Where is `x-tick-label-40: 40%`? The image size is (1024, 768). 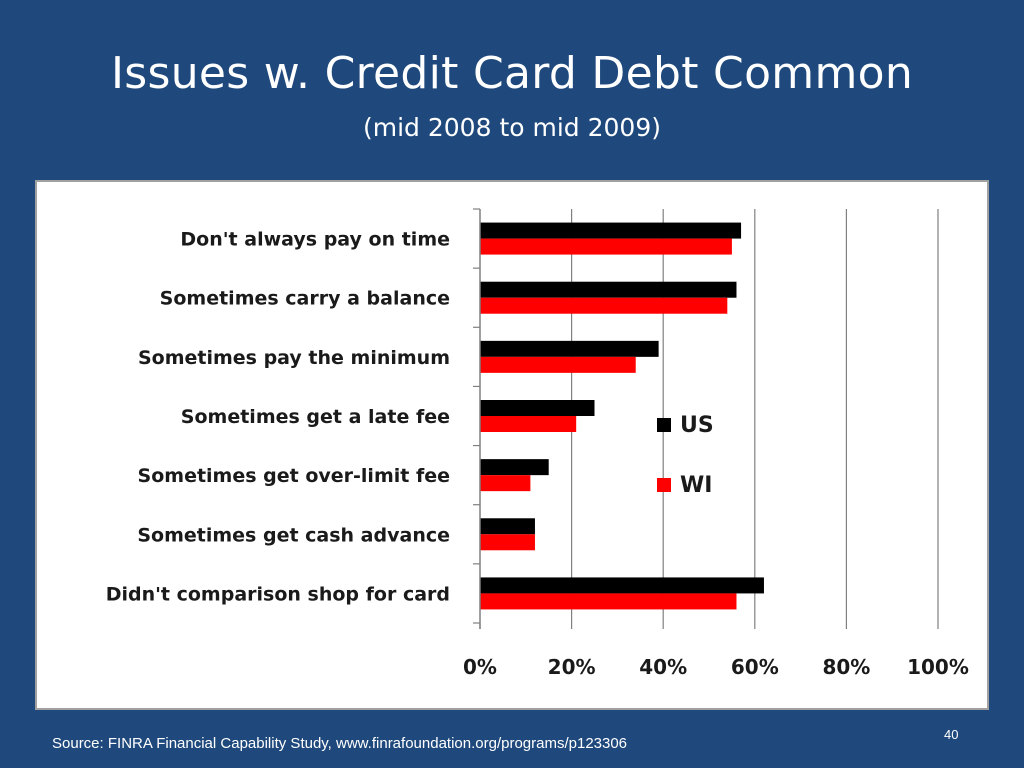
x-tick-label-40: 40% is located at coordinates (663, 667).